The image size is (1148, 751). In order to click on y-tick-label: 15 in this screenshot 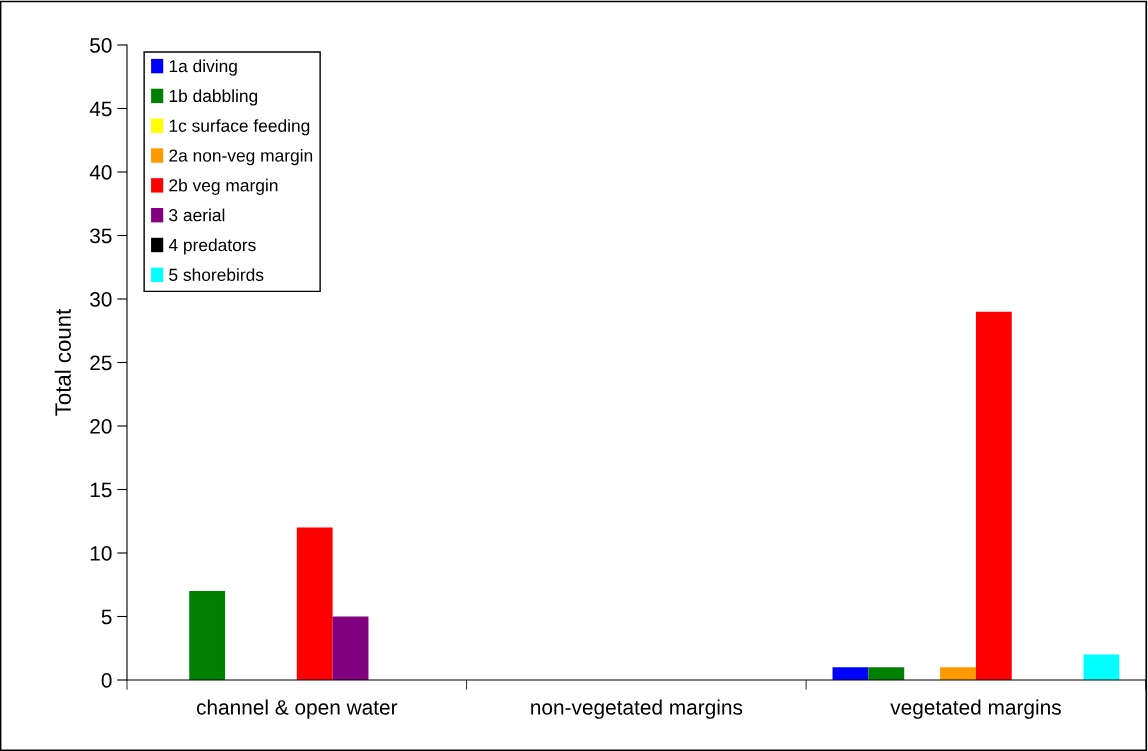, I will do `click(101, 490)`.